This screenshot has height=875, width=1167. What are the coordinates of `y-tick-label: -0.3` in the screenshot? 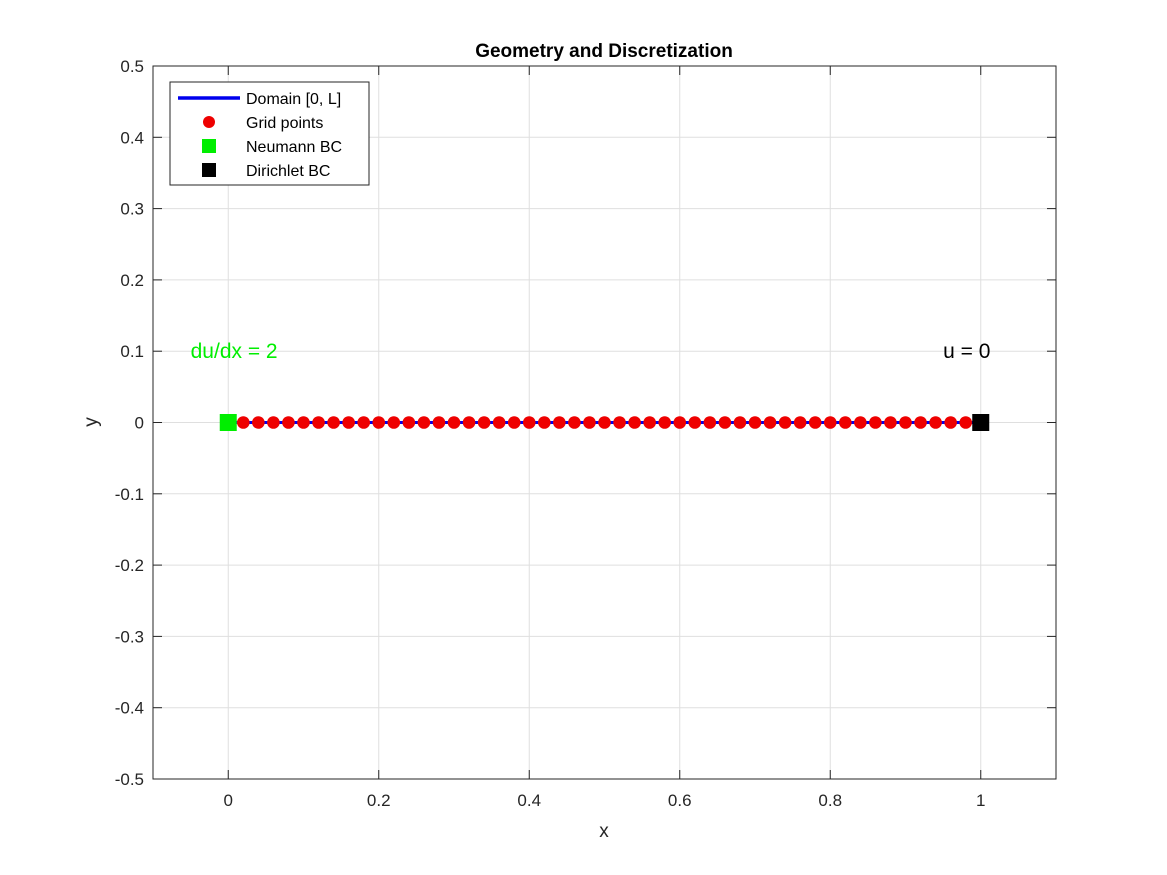 It's located at (129, 636).